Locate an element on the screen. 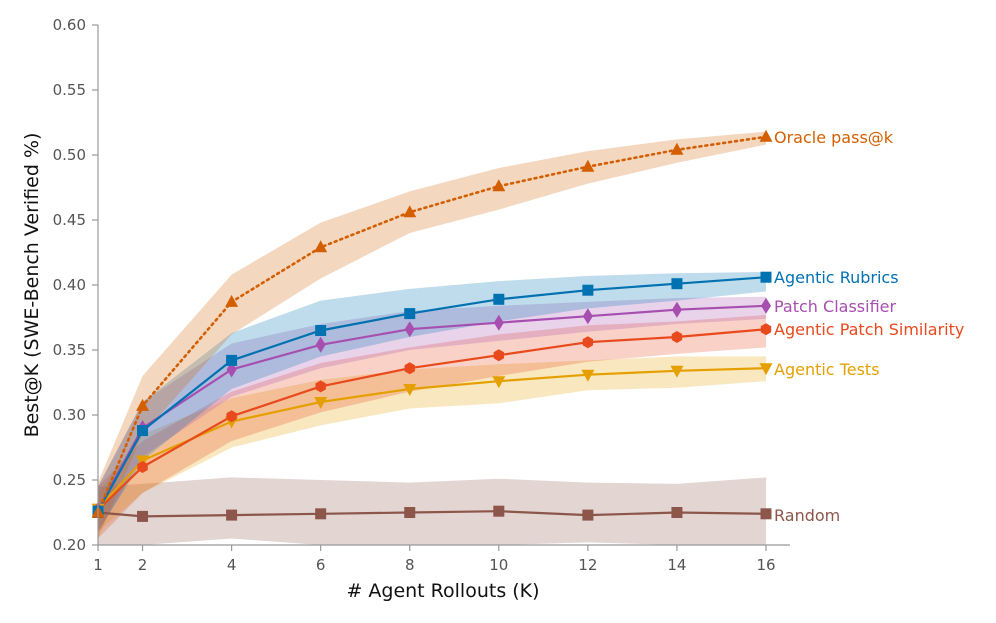 This screenshot has height=623, width=996. y-axis-title: Best@K (SWE-Bench Verified %) is located at coordinates (32, 285).